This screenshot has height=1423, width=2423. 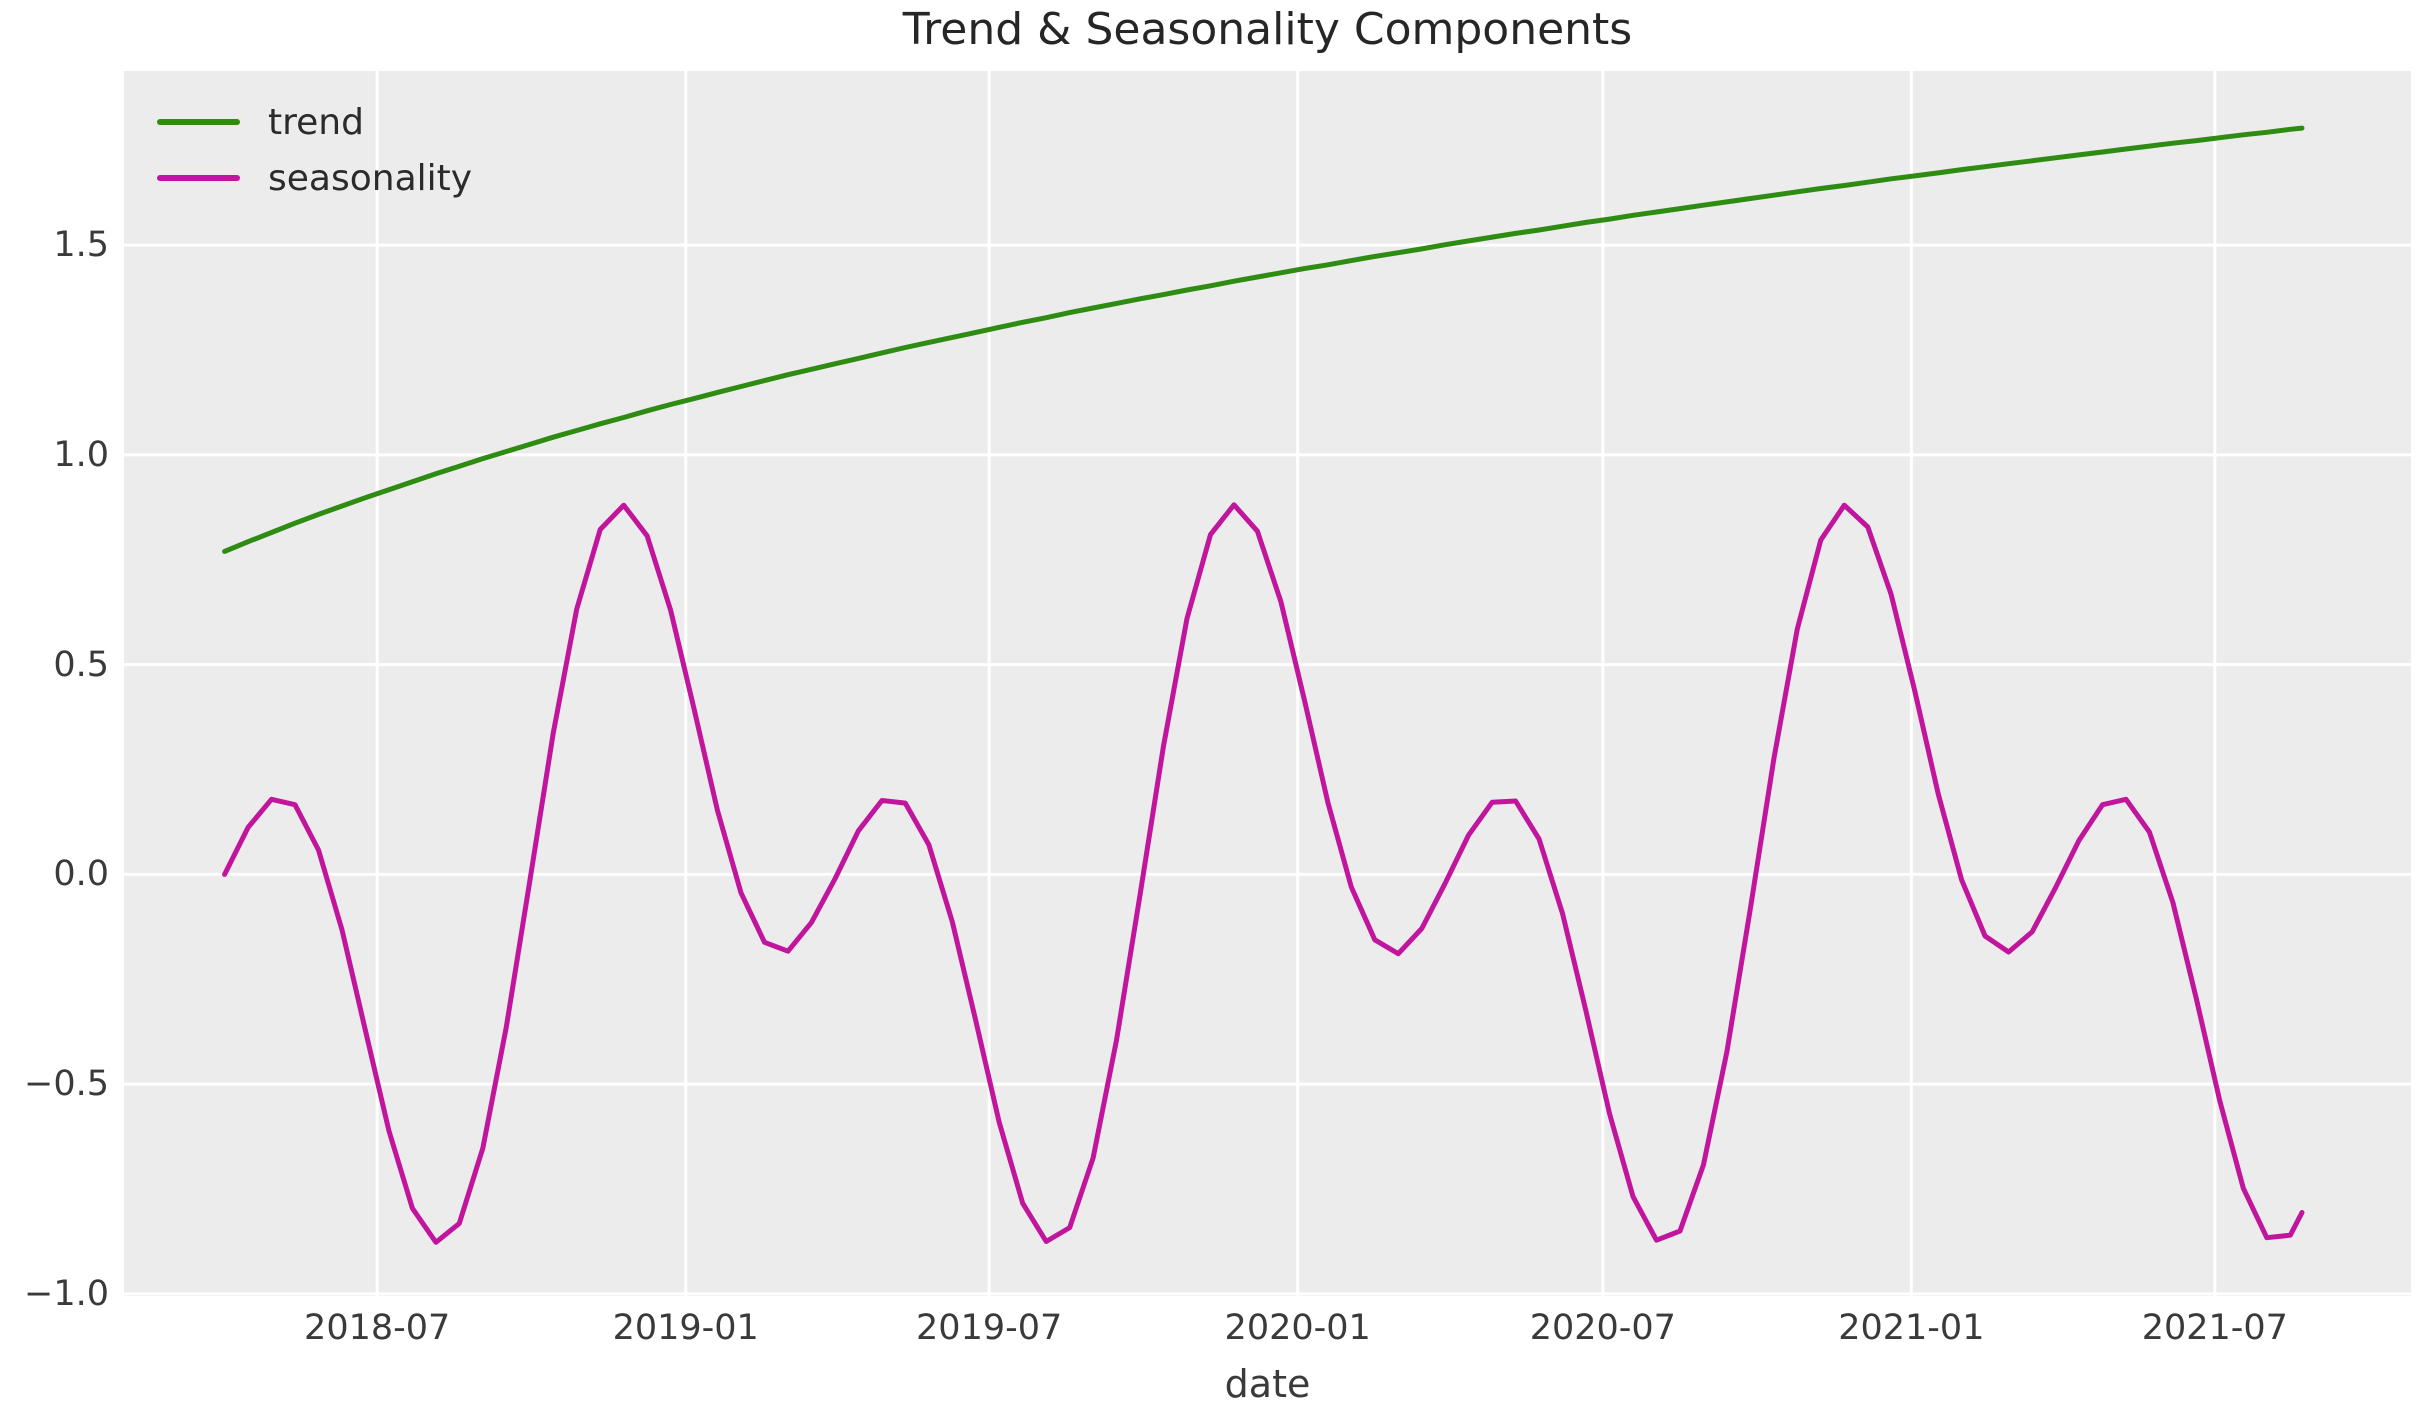 What do you see at coordinates (81, 245) in the screenshot?
I see `y-tick-label: 1.5` at bounding box center [81, 245].